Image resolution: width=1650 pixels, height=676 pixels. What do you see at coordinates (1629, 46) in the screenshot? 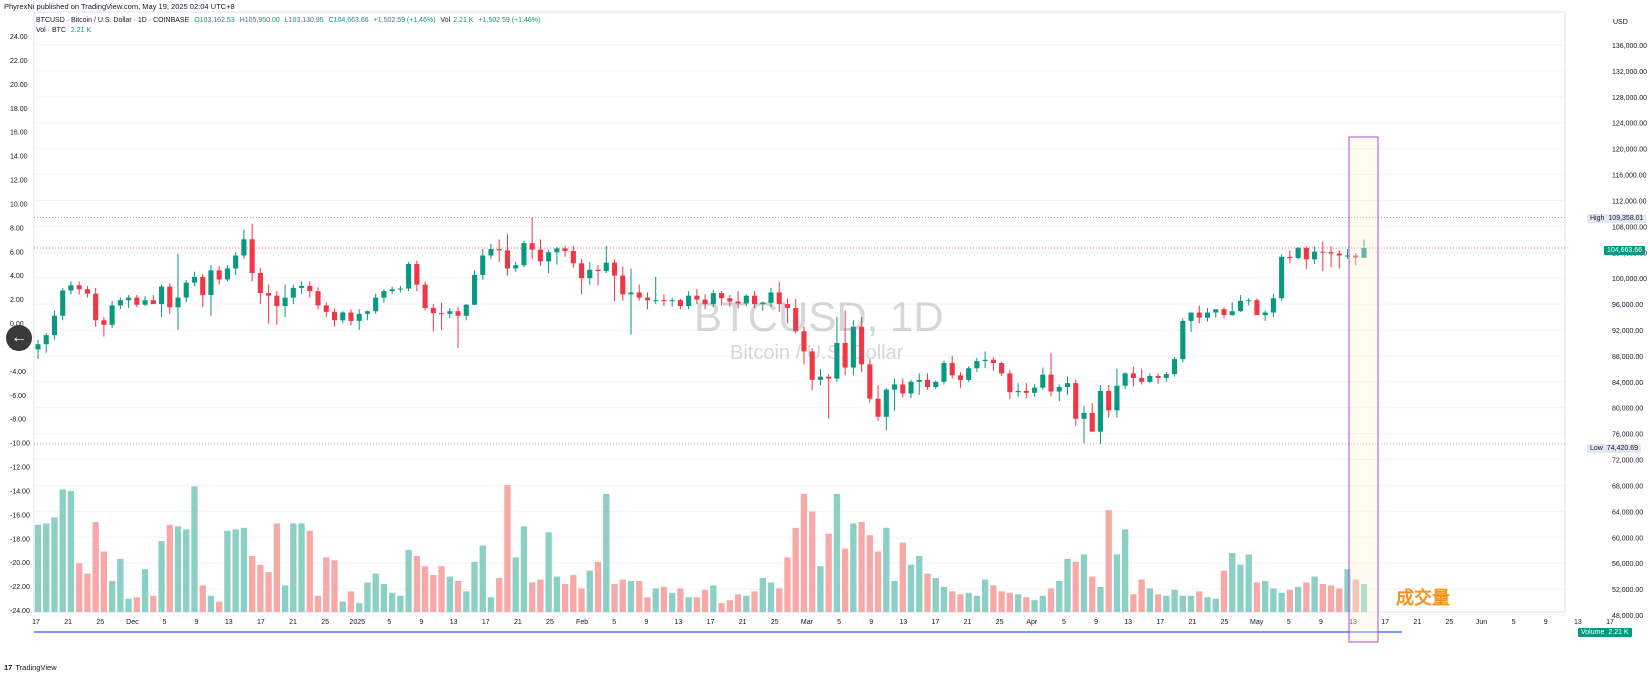
I see `right-axis-tick: 136,000.00` at bounding box center [1629, 46].